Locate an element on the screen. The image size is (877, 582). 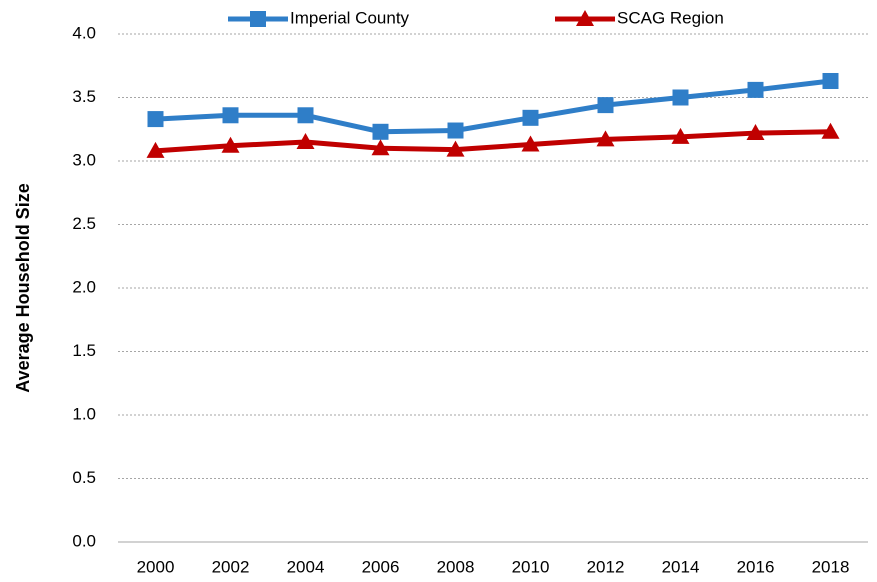
x-tick-label: 2002 is located at coordinates (231, 566).